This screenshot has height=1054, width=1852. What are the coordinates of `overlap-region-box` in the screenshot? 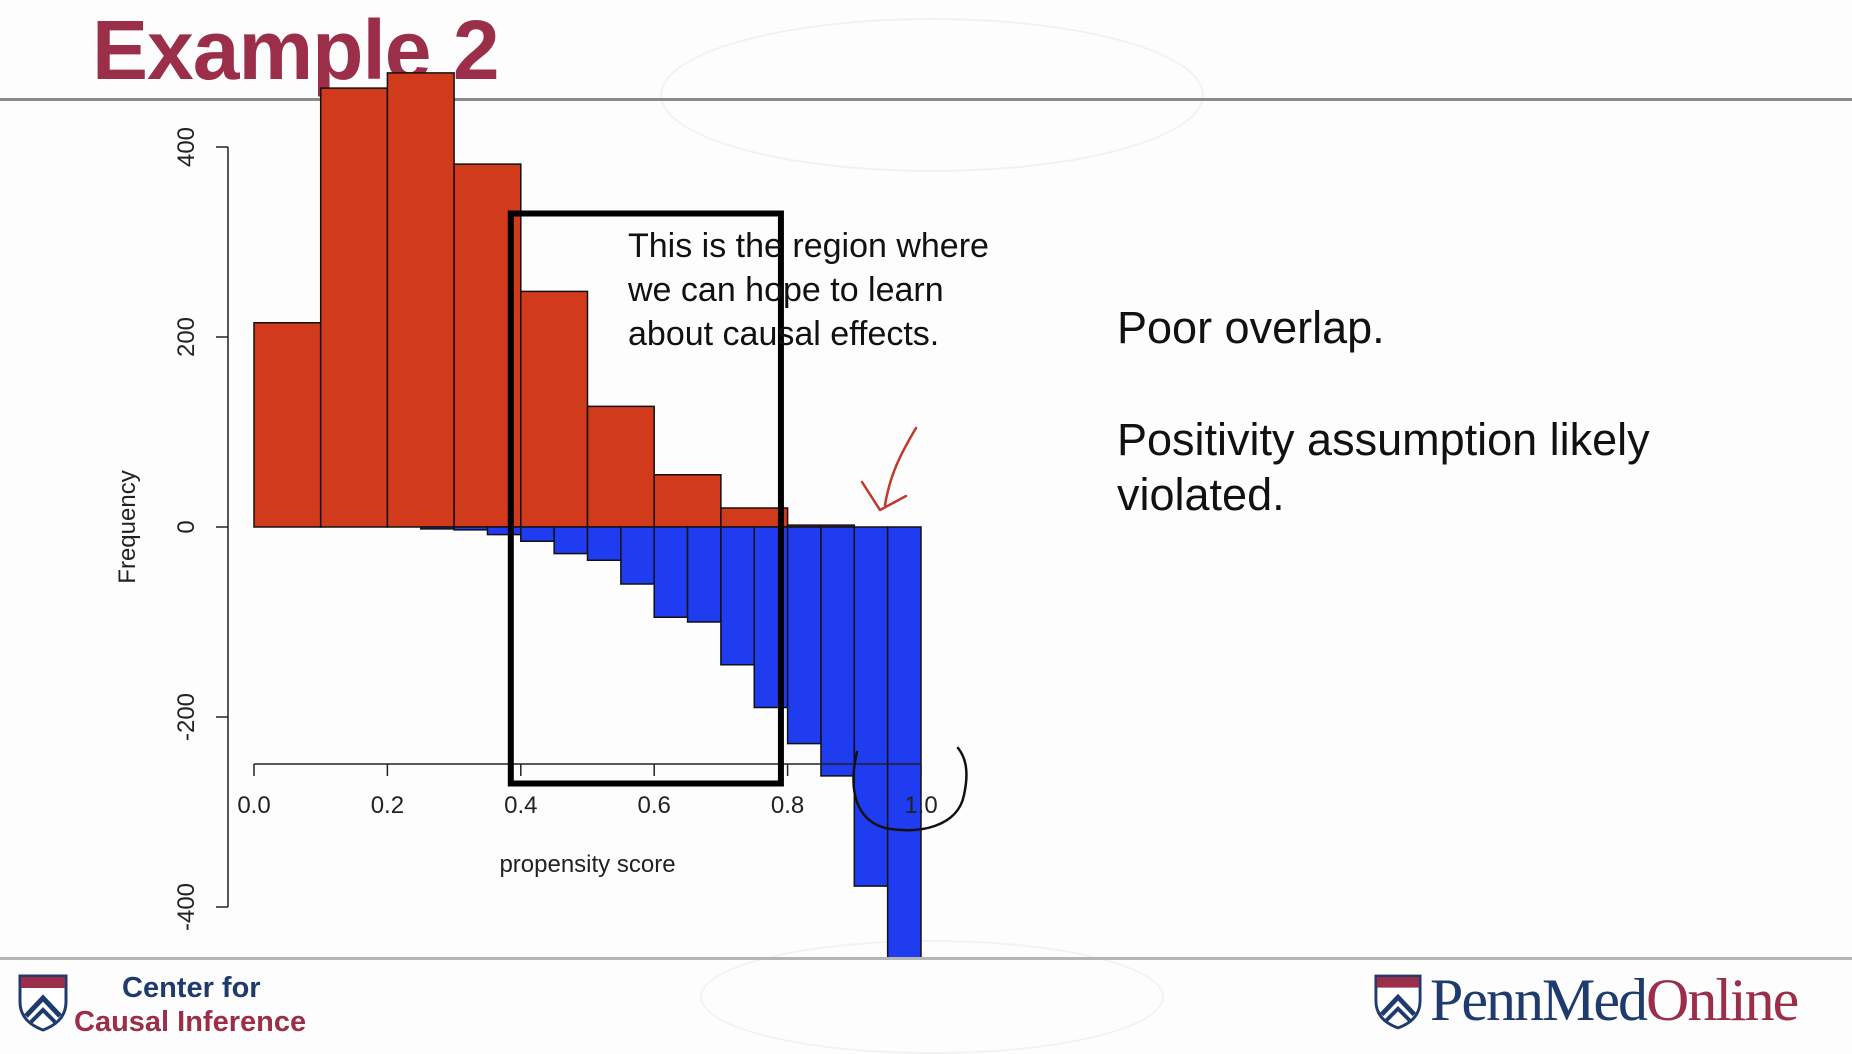 It's located at (645, 498).